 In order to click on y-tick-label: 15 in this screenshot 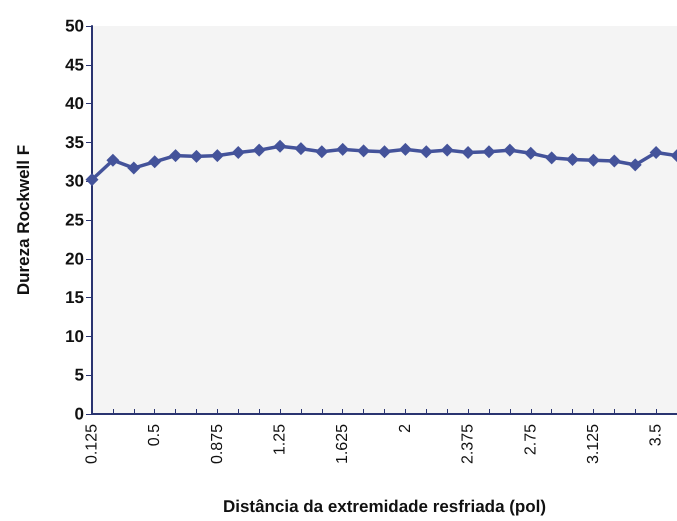, I will do `click(74, 298)`.